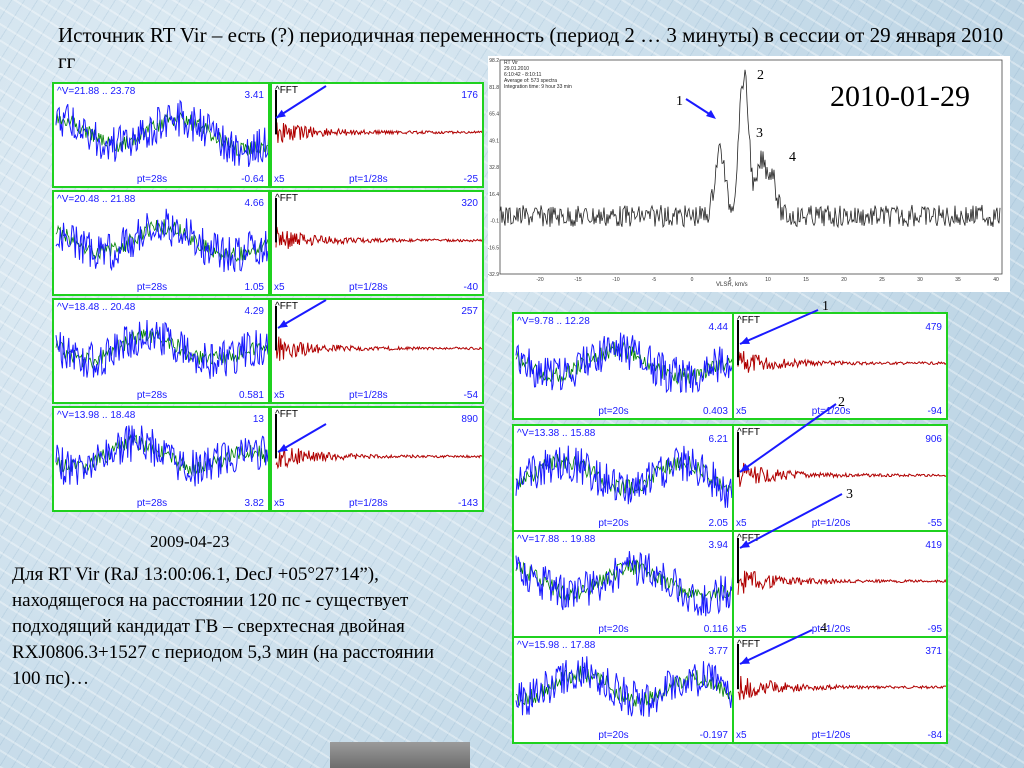 Image resolution: width=1024 pixels, height=768 pixels. I want to click on light-curve-panel: ^V=9.78 .. 12.28 4.44 pt=20s 0.403, so click(623, 366).